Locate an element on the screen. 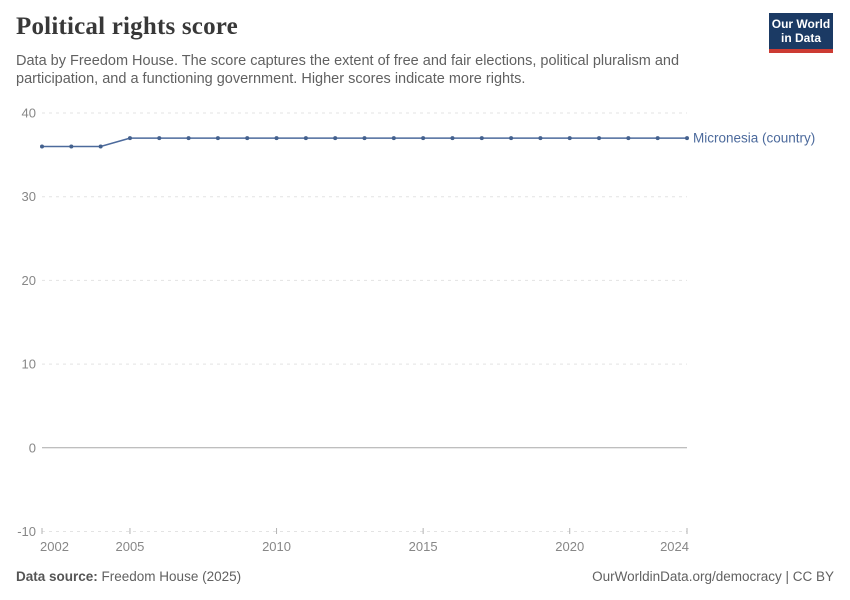 This screenshot has height=600, width=850. data-point-2008 is located at coordinates (217, 138).